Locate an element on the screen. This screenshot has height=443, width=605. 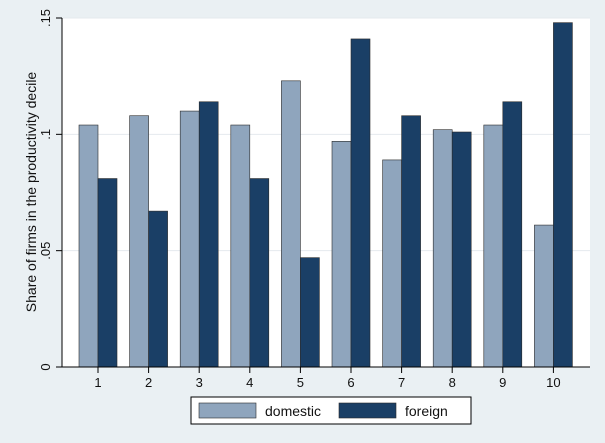
y-tick-label: .15 is located at coordinates (45, 18).